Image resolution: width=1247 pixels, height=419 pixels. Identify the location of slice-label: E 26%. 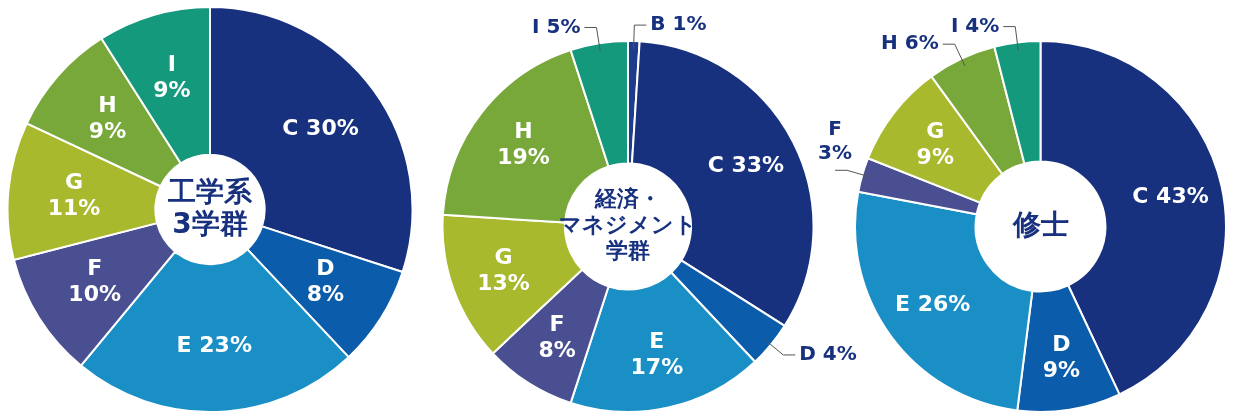
(933, 303).